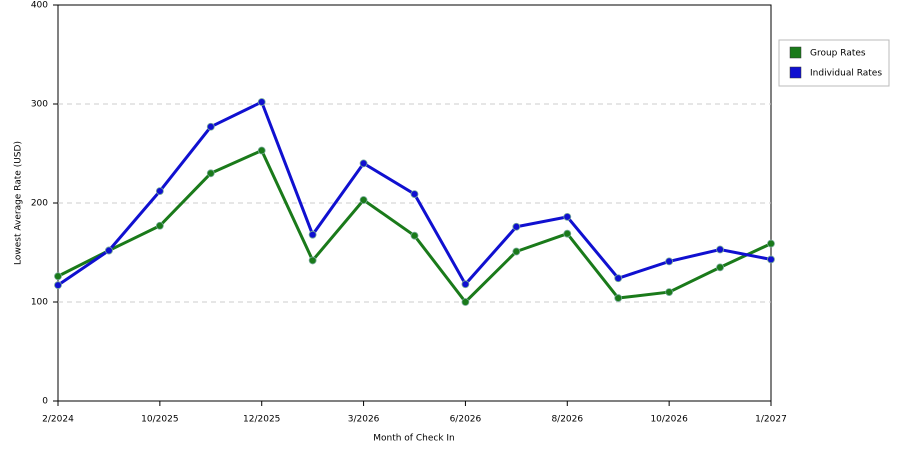 This screenshot has height=454, width=900. What do you see at coordinates (846, 74) in the screenshot?
I see `legend-label: Individual Rates` at bounding box center [846, 74].